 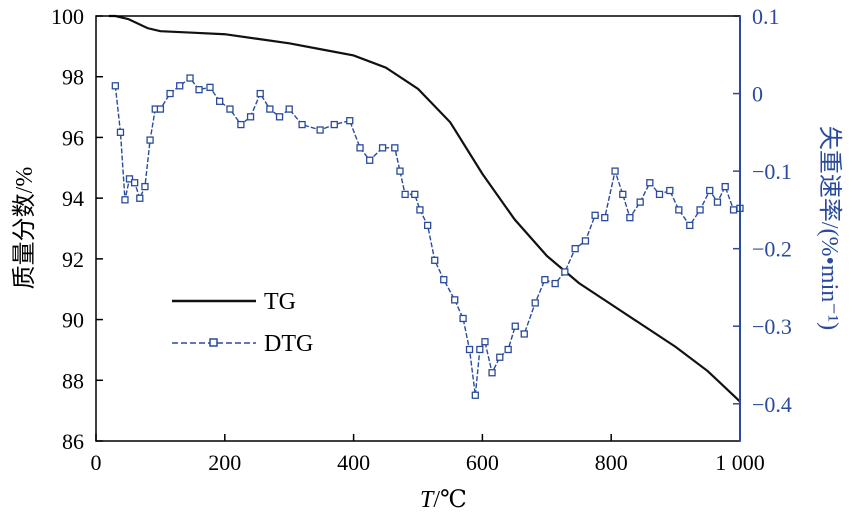 I want to click on y2-axis-label: 失重速率/(%•min⁻¹), so click(x=829, y=228).